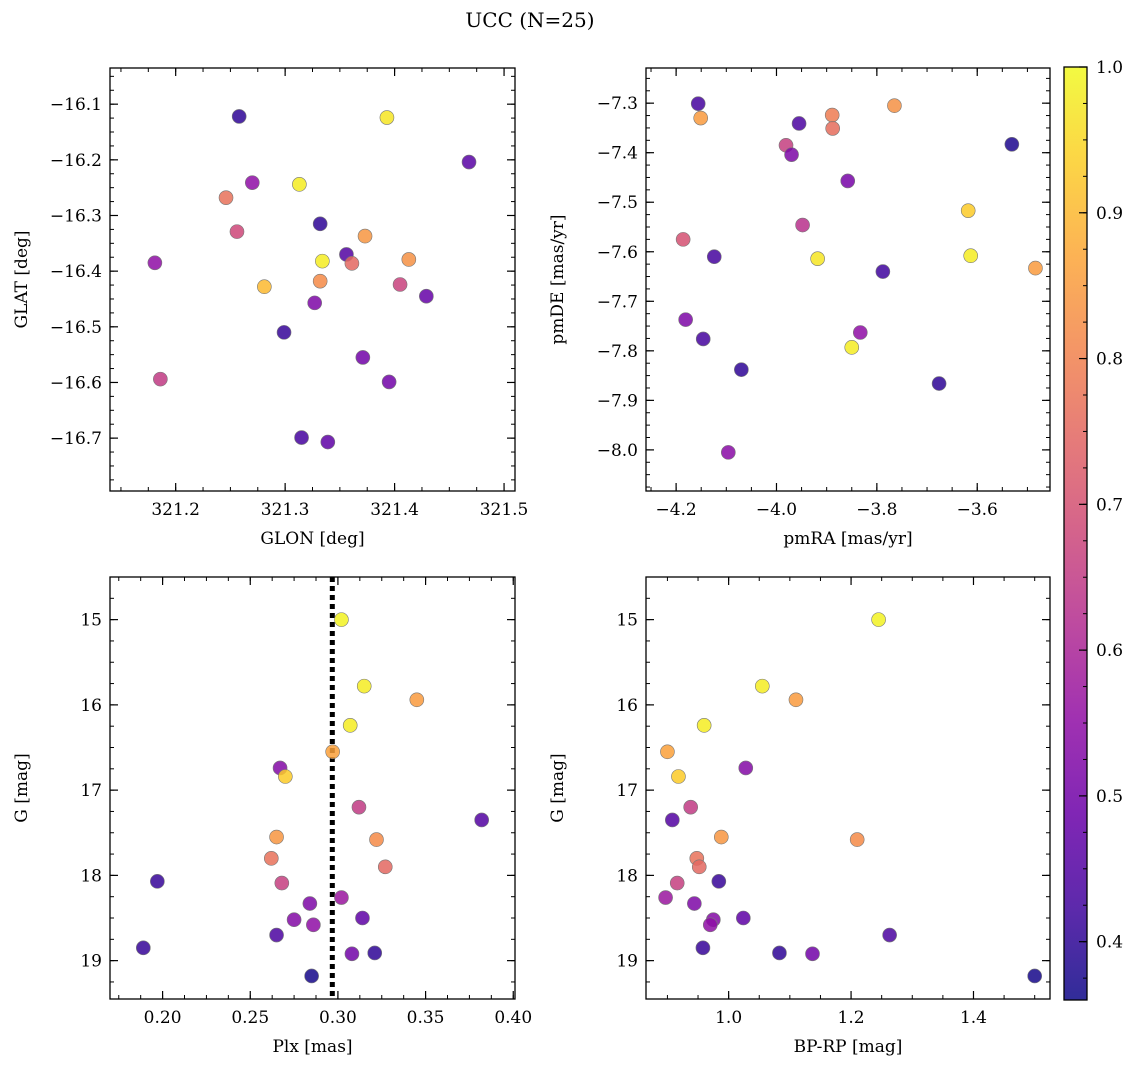 The image size is (1136, 1067). I want to click on x-tick-label: 0.25, so click(250, 1018).